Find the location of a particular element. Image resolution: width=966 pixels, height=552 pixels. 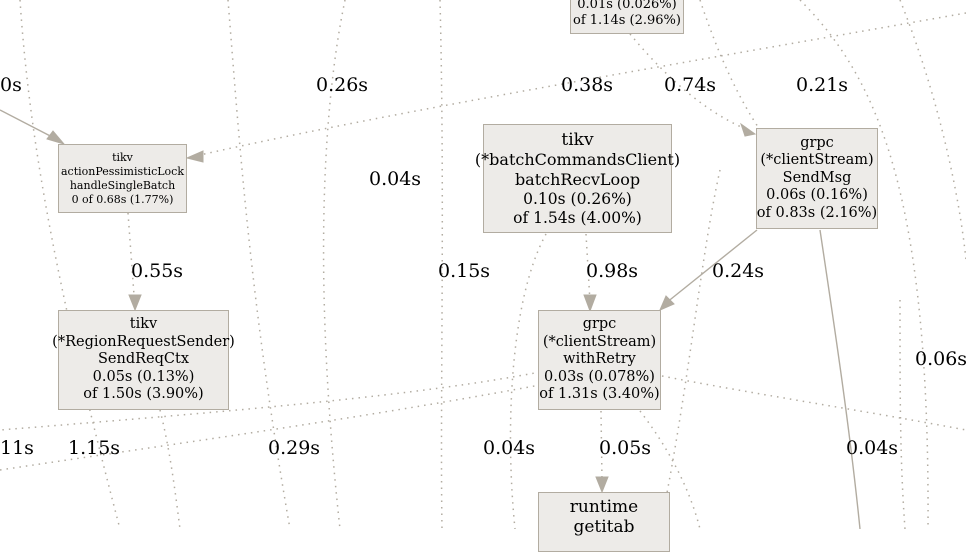

node-top-partial: 0.01s (0.026%) of 1.14s (2.96%) is located at coordinates (627, 17).